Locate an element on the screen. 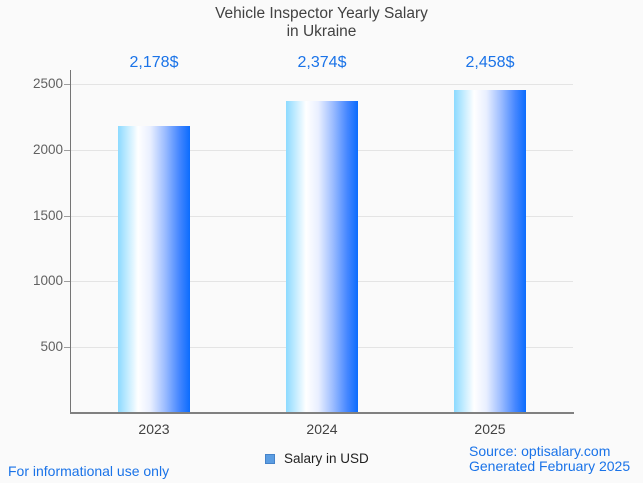 The height and width of the screenshot is (483, 643). x-axis-label-2025: 2025 is located at coordinates (490, 429).